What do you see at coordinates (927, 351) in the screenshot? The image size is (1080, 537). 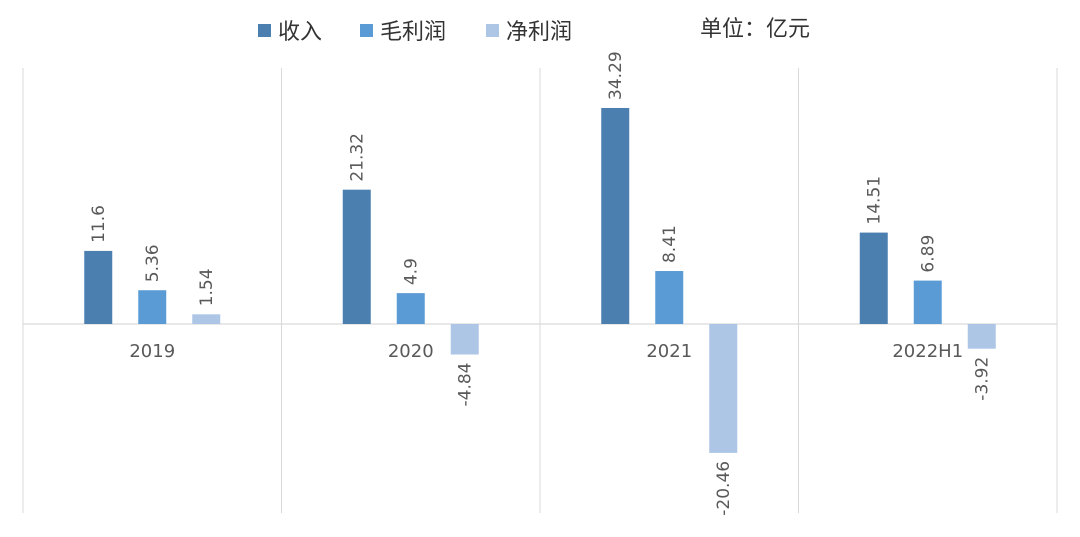 I see `category-label: 2022H1` at bounding box center [927, 351].